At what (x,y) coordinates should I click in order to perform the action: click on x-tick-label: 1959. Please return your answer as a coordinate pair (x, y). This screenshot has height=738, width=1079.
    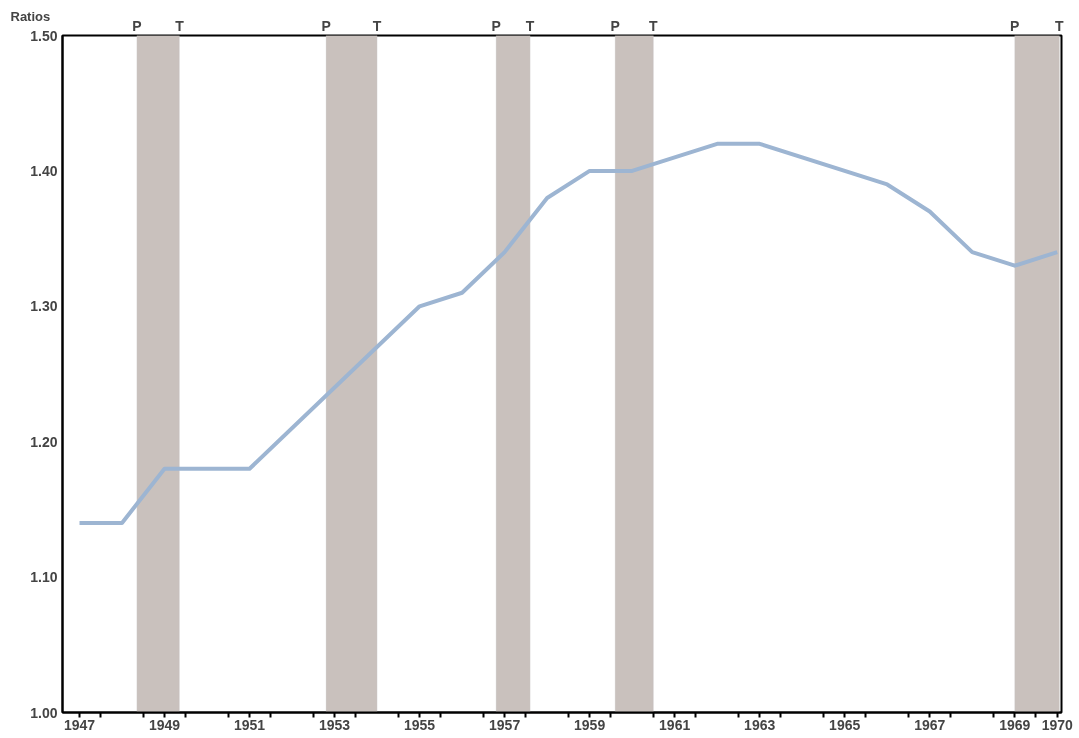
    Looking at the image, I should click on (590, 724).